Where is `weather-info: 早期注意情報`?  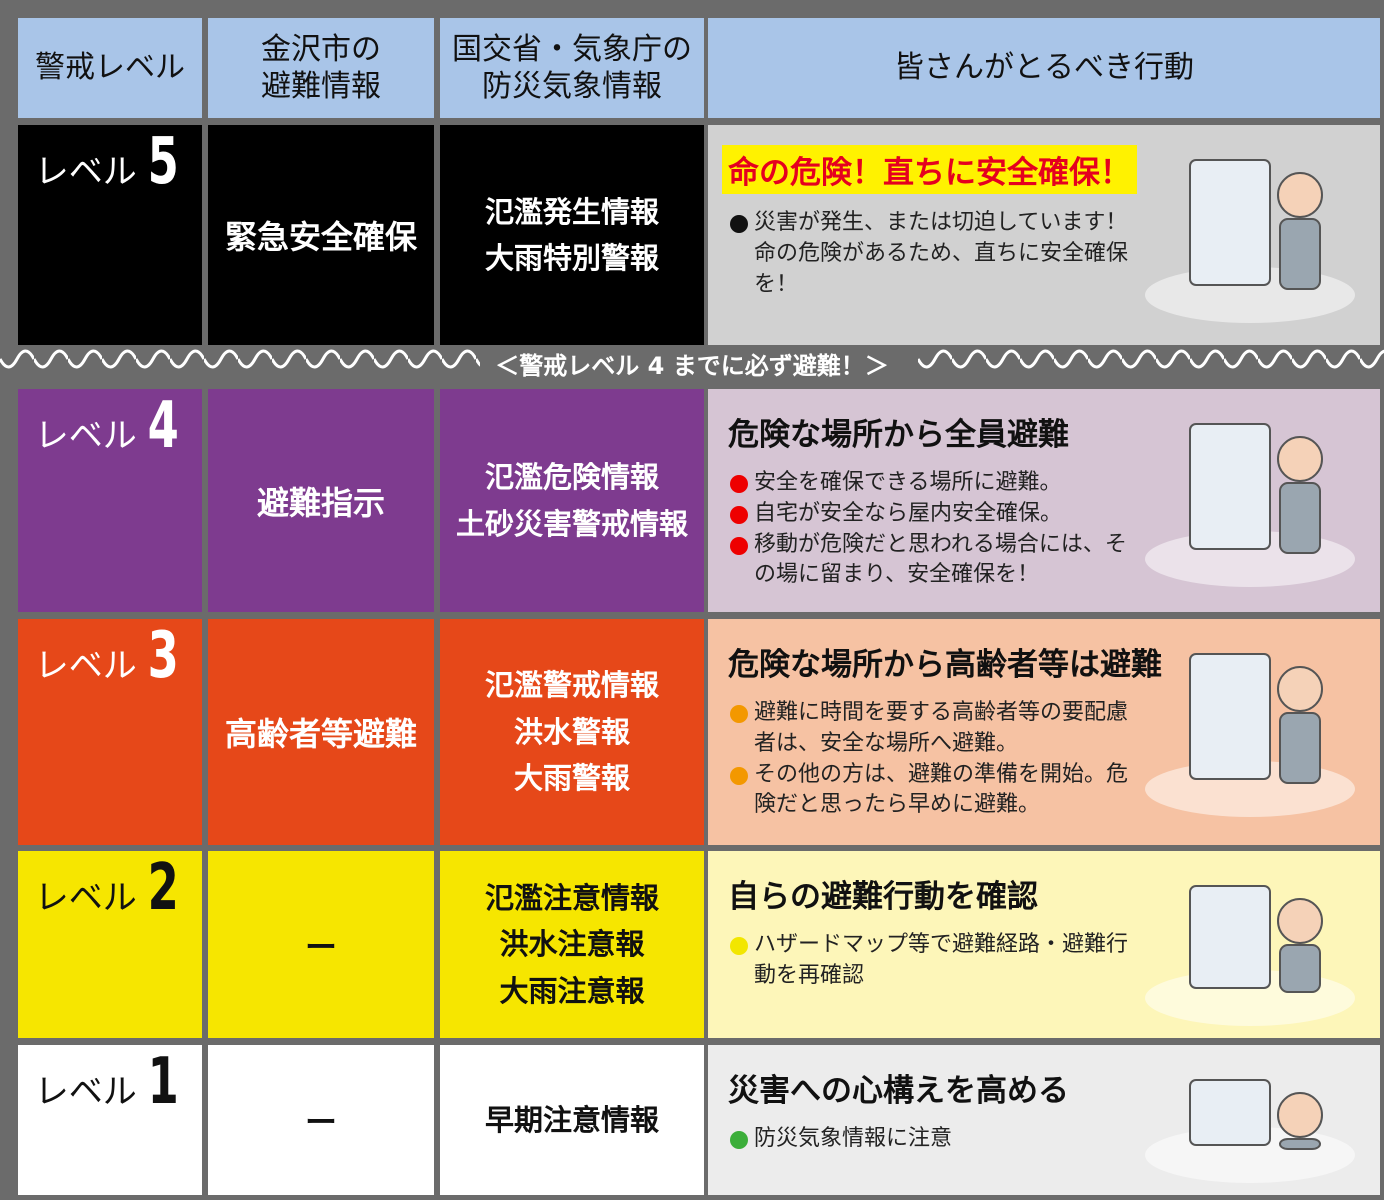 weather-info: 早期注意情報 is located at coordinates (571, 1119).